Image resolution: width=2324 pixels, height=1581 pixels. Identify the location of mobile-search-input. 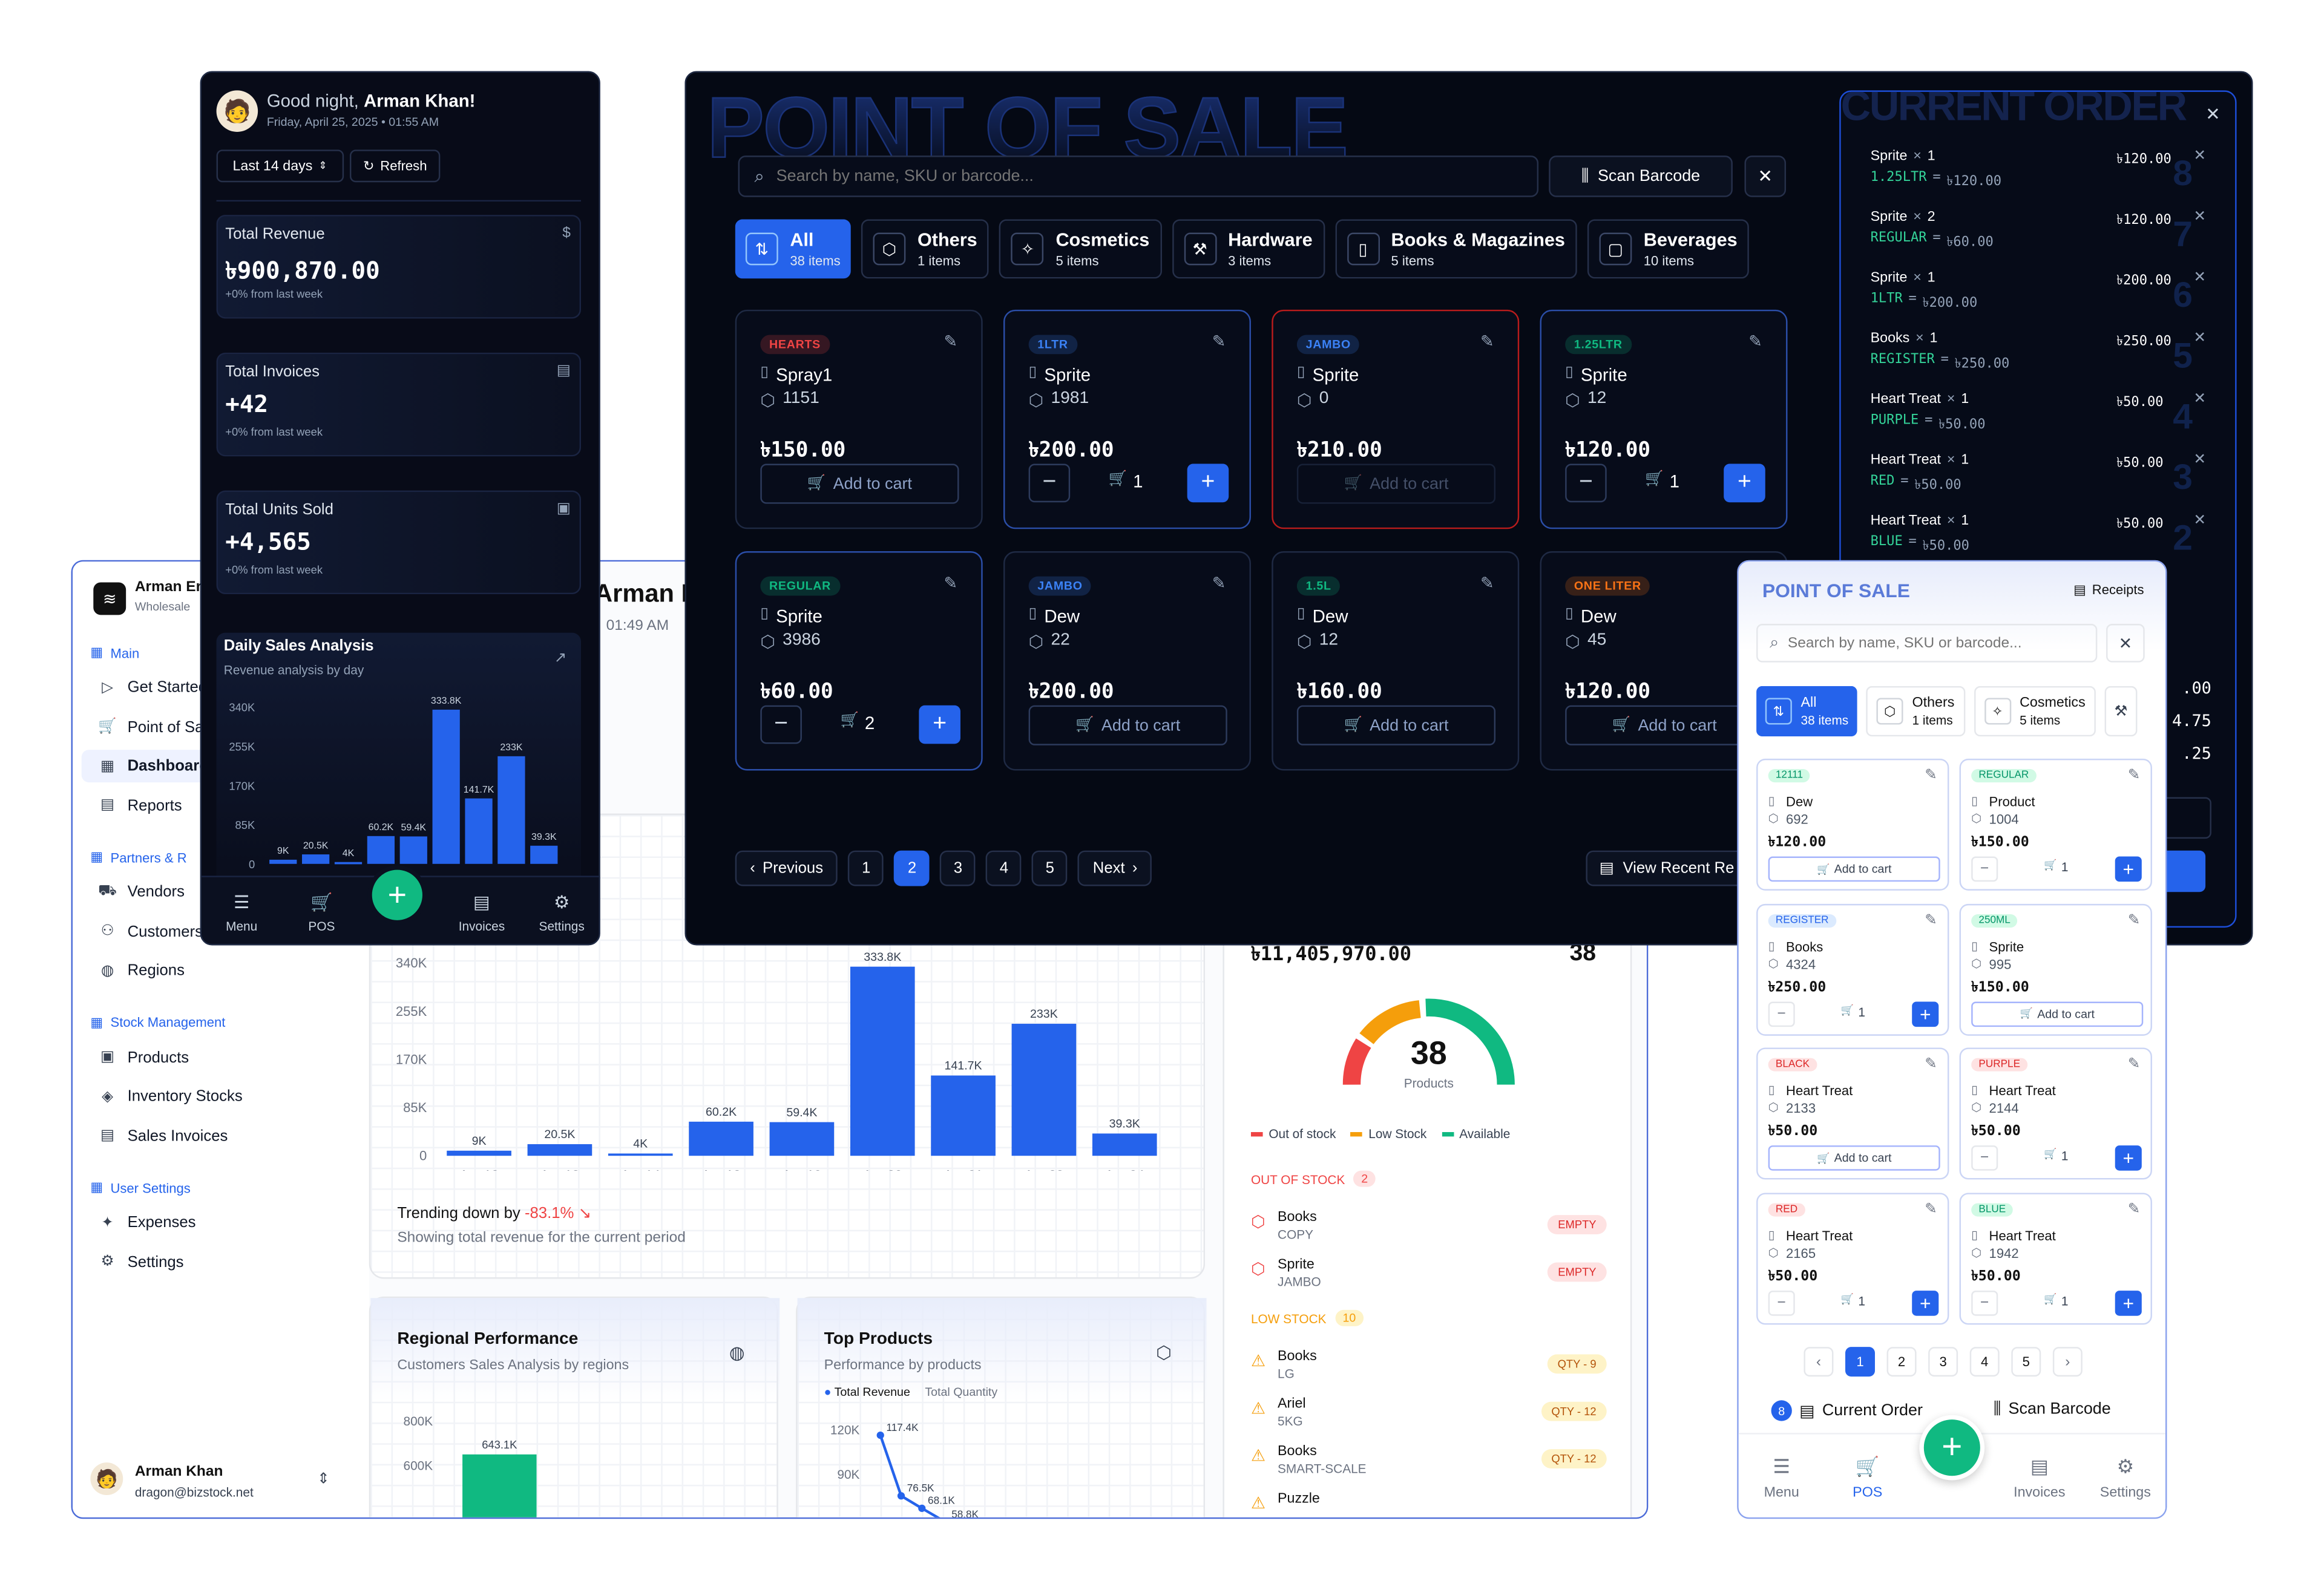
(1928, 643).